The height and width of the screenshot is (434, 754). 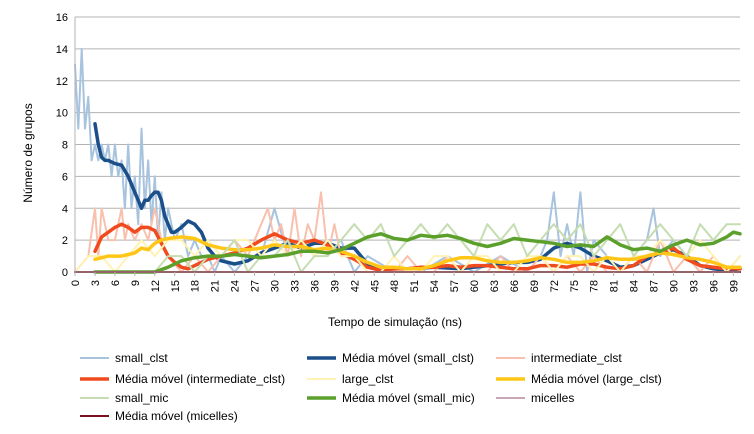 I want to click on legend-label-6: small_mic, so click(x=141, y=398).